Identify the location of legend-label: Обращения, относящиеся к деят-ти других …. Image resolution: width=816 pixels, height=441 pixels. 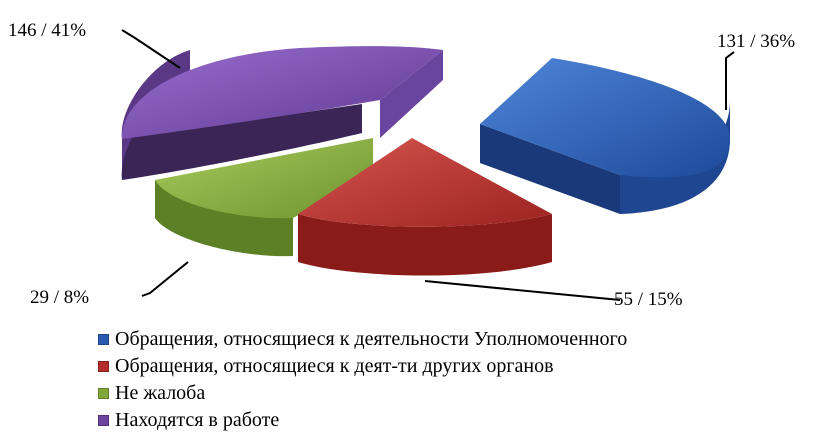
(334, 366).